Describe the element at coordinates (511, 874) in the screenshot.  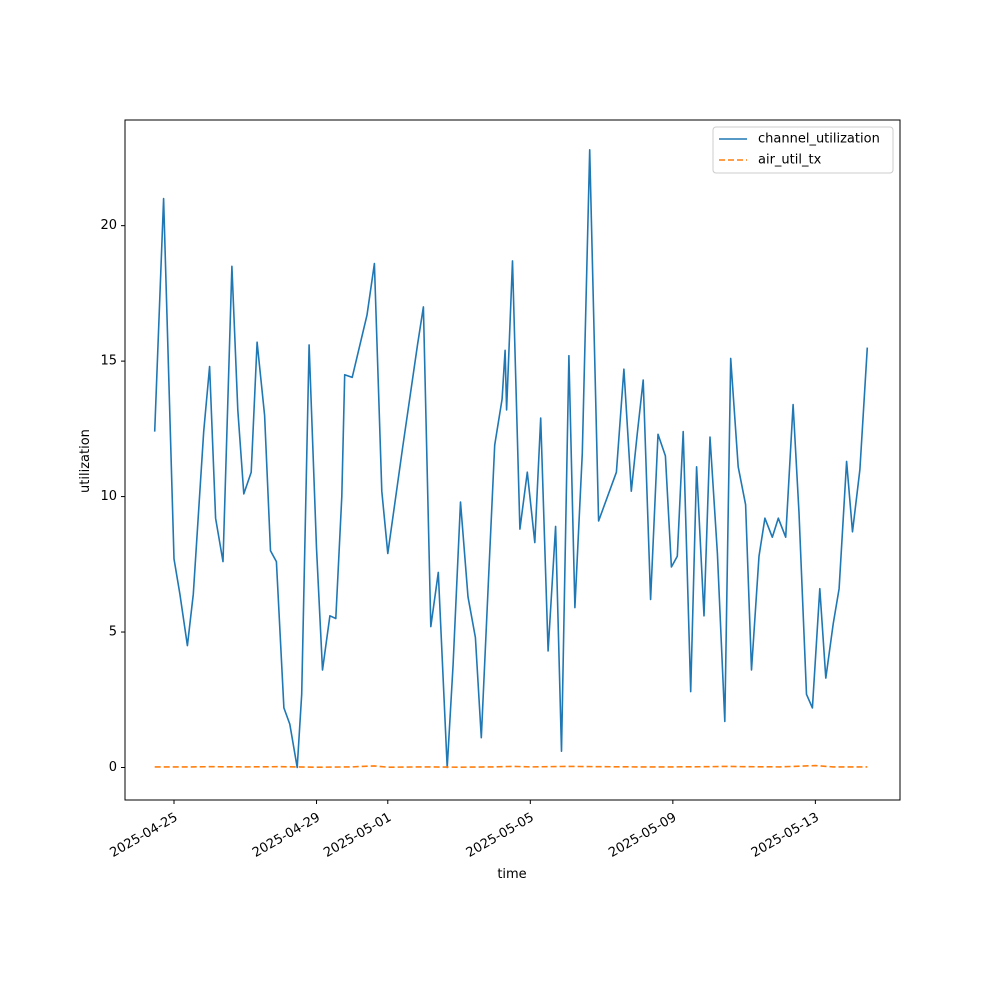
I see `x-axis-label: time` at that location.